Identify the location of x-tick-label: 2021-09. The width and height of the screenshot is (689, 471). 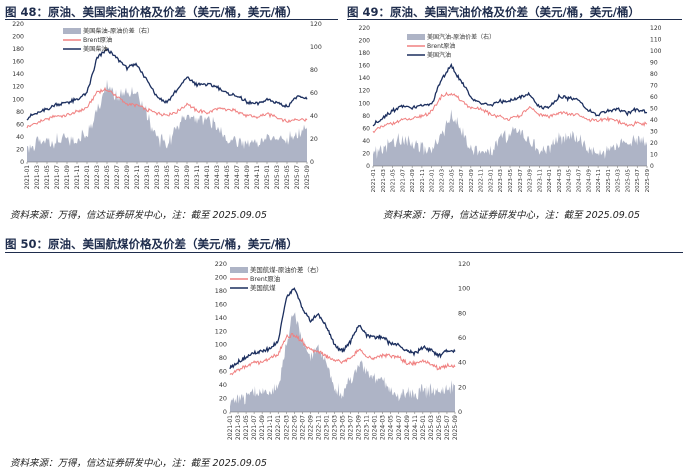
(262, 427).